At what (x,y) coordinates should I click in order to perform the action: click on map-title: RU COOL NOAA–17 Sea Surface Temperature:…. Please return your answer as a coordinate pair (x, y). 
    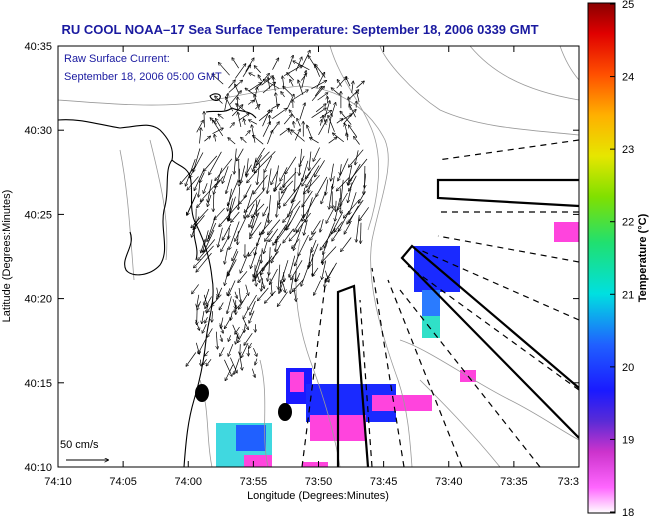
    Looking at the image, I should click on (300, 29).